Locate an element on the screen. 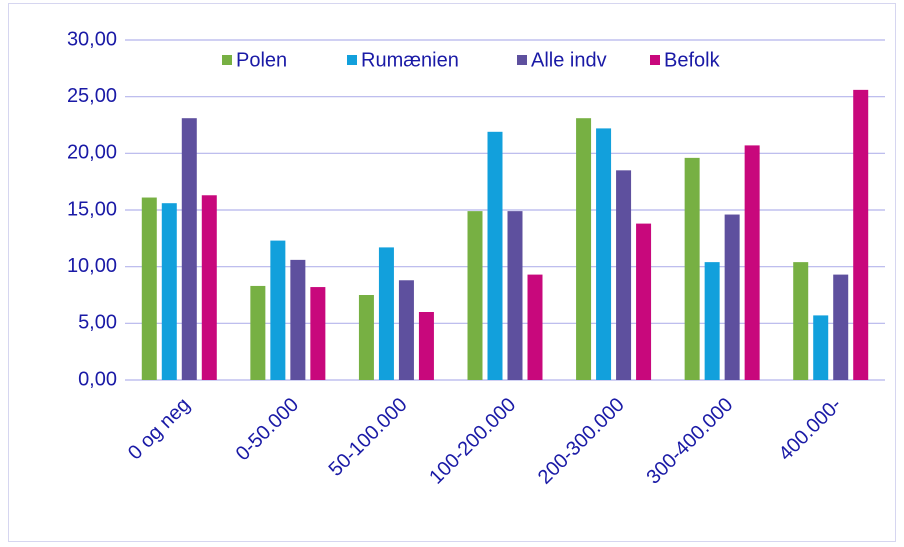  legend-label: Befolk is located at coordinates (692, 60).